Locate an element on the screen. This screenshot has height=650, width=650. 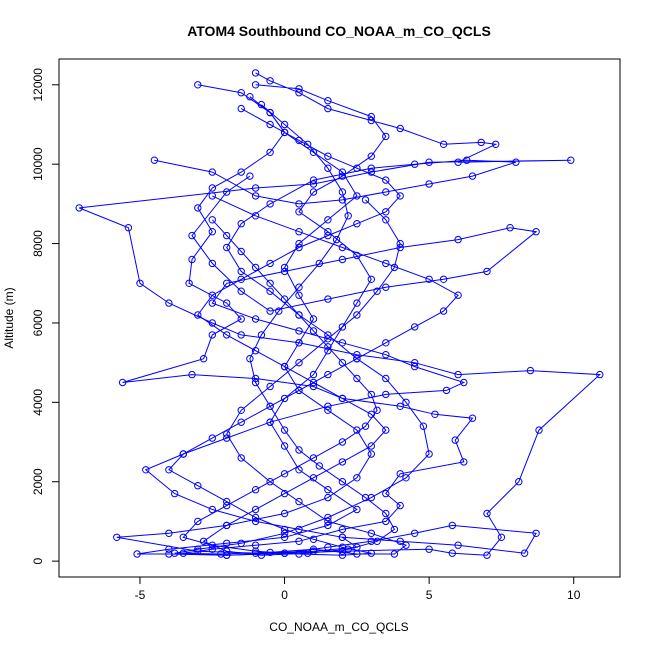
y-axis: 0 2000 4000 6000 8000 10000 12000 is located at coordinates (45, 316).